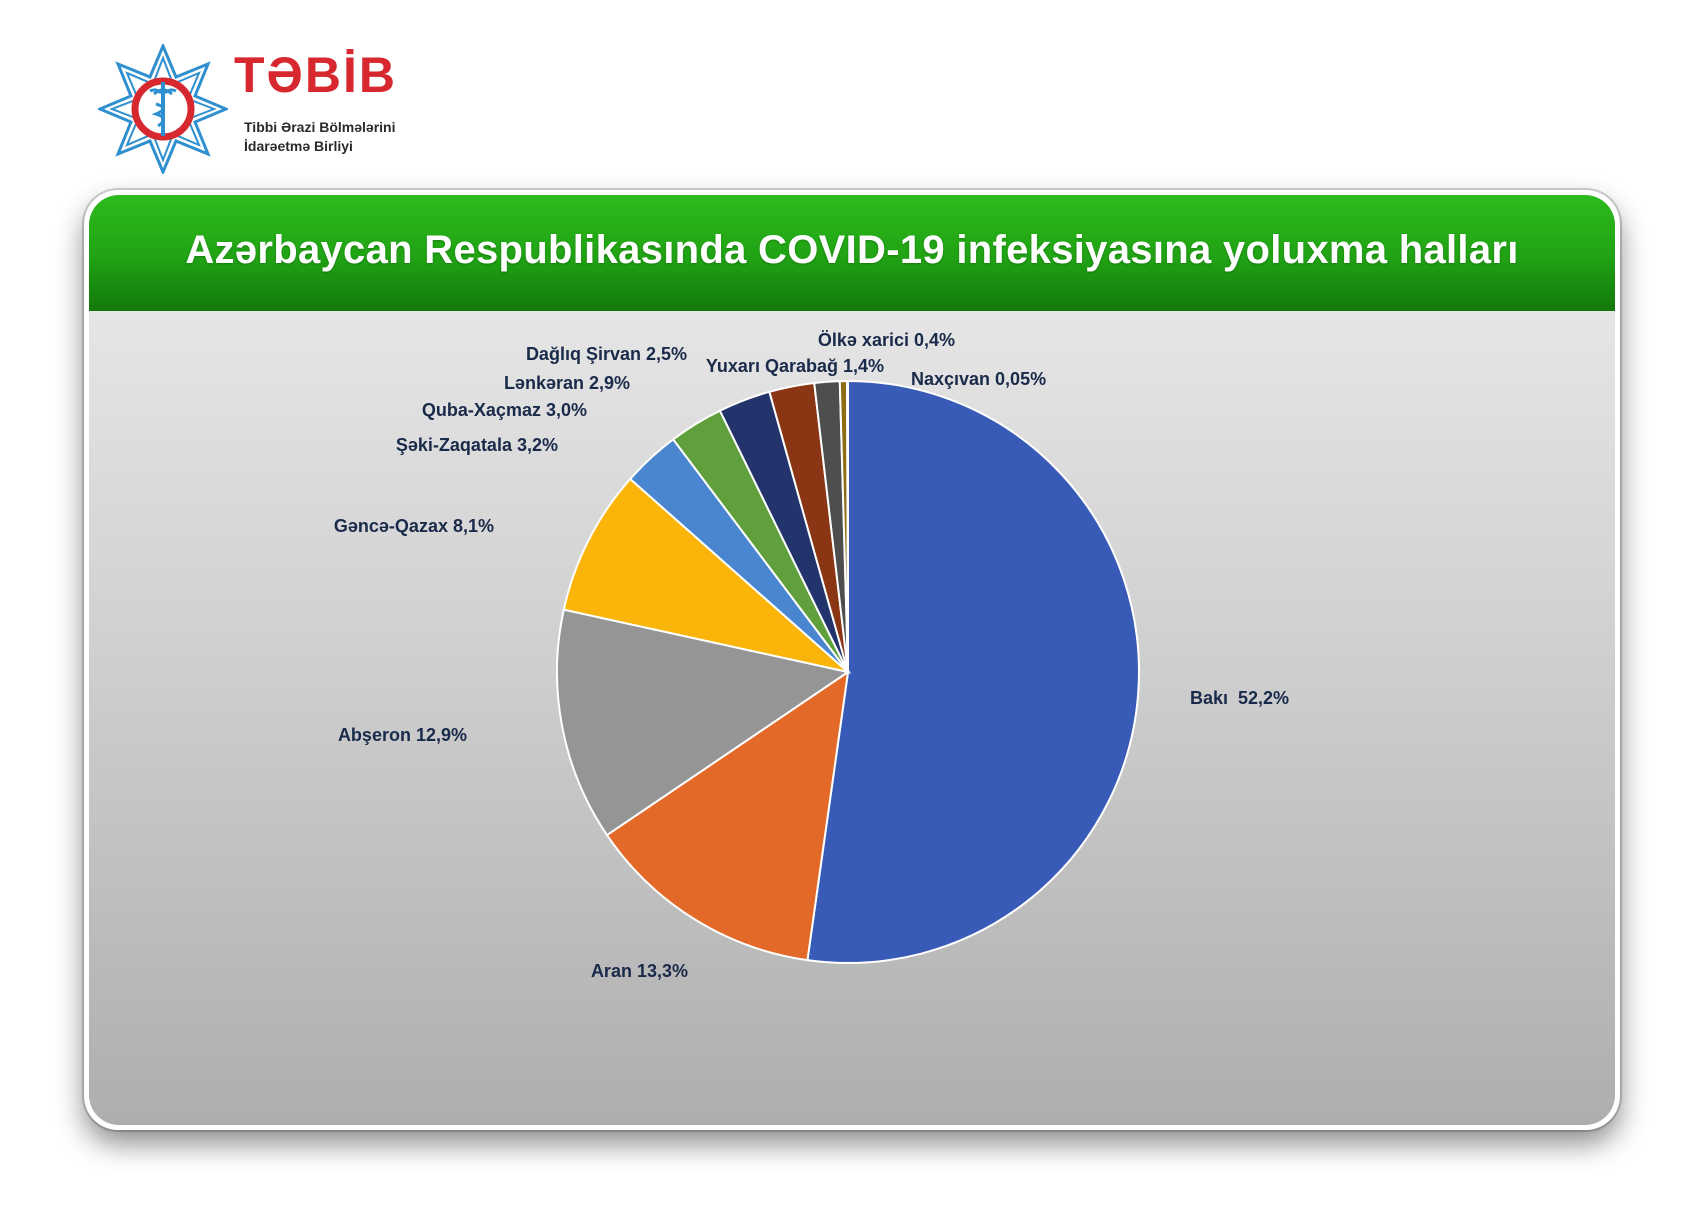 This screenshot has height=1214, width=1700. I want to click on slice-label-naxcivan: Naxçıvan 0,05%, so click(978, 379).